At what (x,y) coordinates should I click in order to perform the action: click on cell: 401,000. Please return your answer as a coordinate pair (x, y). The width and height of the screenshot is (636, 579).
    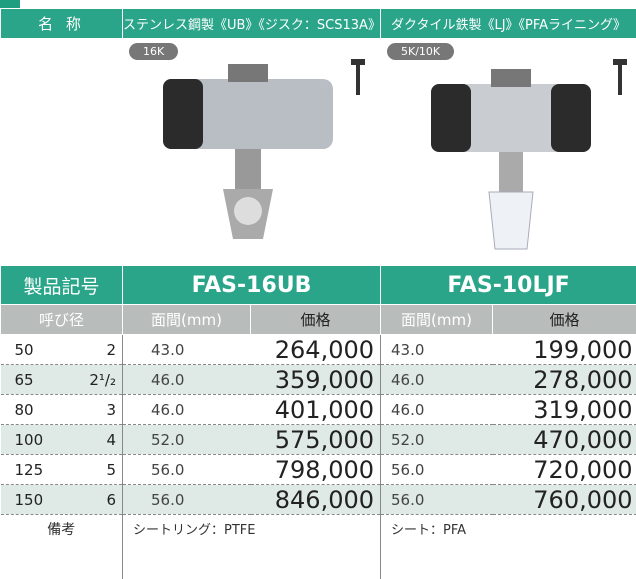
    Looking at the image, I should click on (316, 410).